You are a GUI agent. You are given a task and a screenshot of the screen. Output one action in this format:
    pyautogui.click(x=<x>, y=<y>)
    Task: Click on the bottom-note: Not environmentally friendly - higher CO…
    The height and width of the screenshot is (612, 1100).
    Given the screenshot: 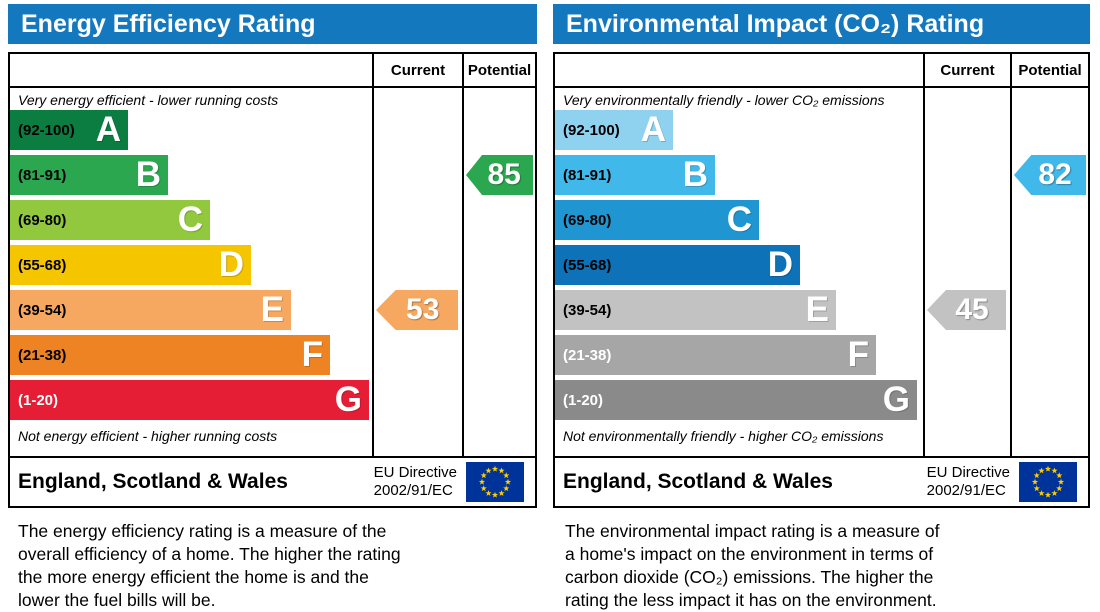 What is the action you would take?
    pyautogui.click(x=723, y=436)
    